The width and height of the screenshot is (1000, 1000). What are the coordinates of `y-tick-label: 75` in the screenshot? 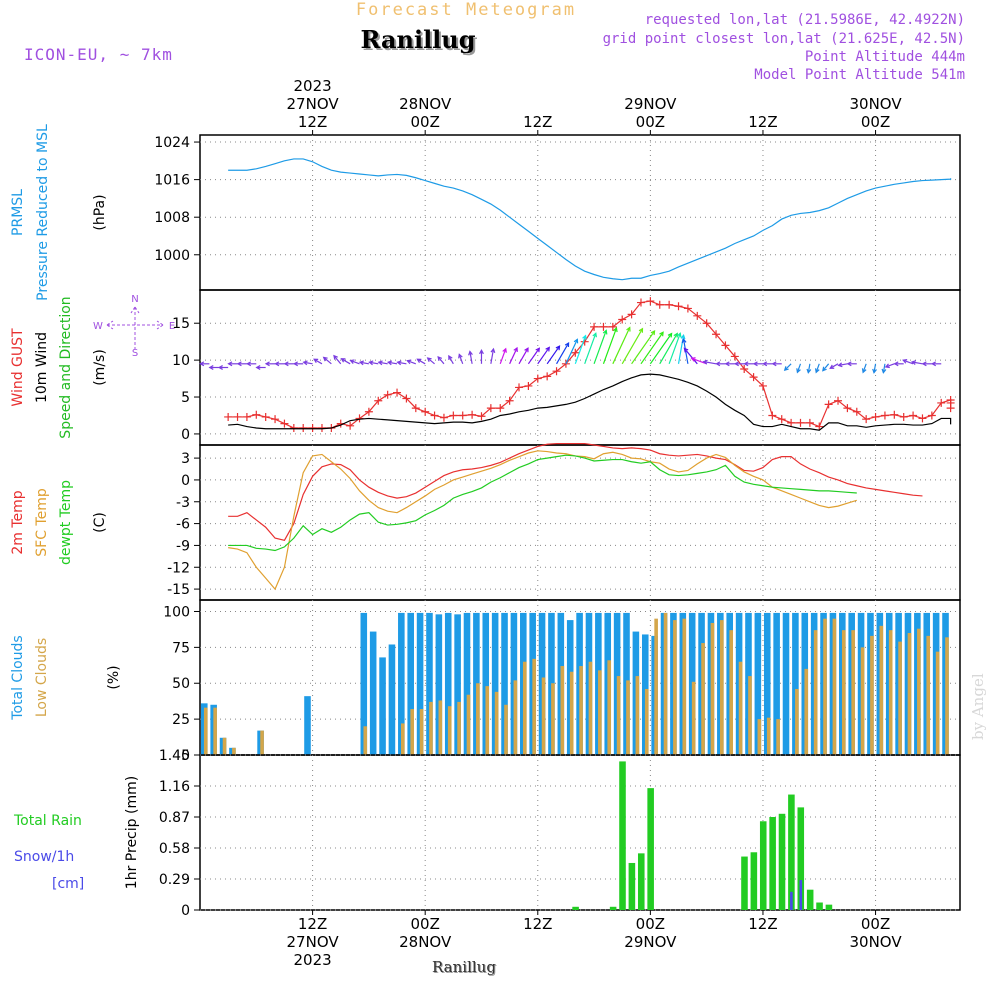 It's located at (181, 648).